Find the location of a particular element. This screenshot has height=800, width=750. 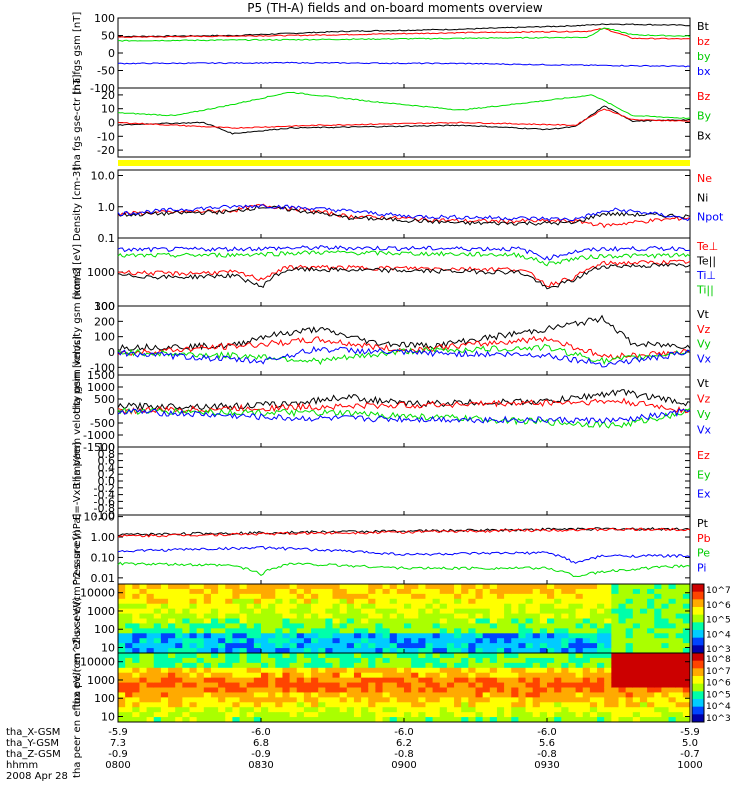

legend-label: Ex is located at coordinates (704, 494).